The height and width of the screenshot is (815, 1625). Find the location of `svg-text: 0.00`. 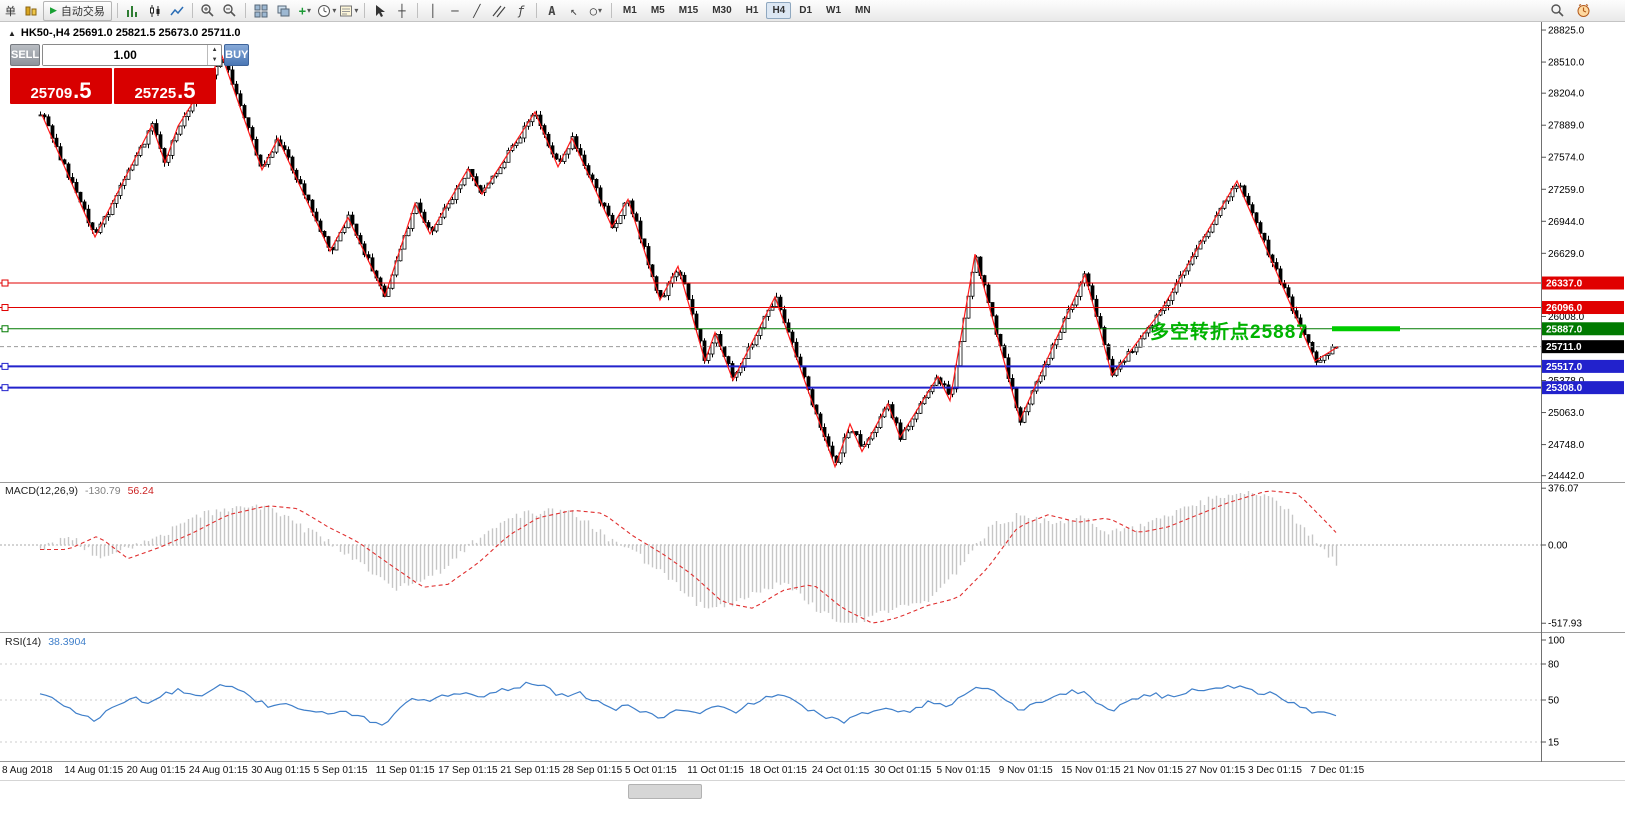

svg-text: 0.00 is located at coordinates (1558, 546).